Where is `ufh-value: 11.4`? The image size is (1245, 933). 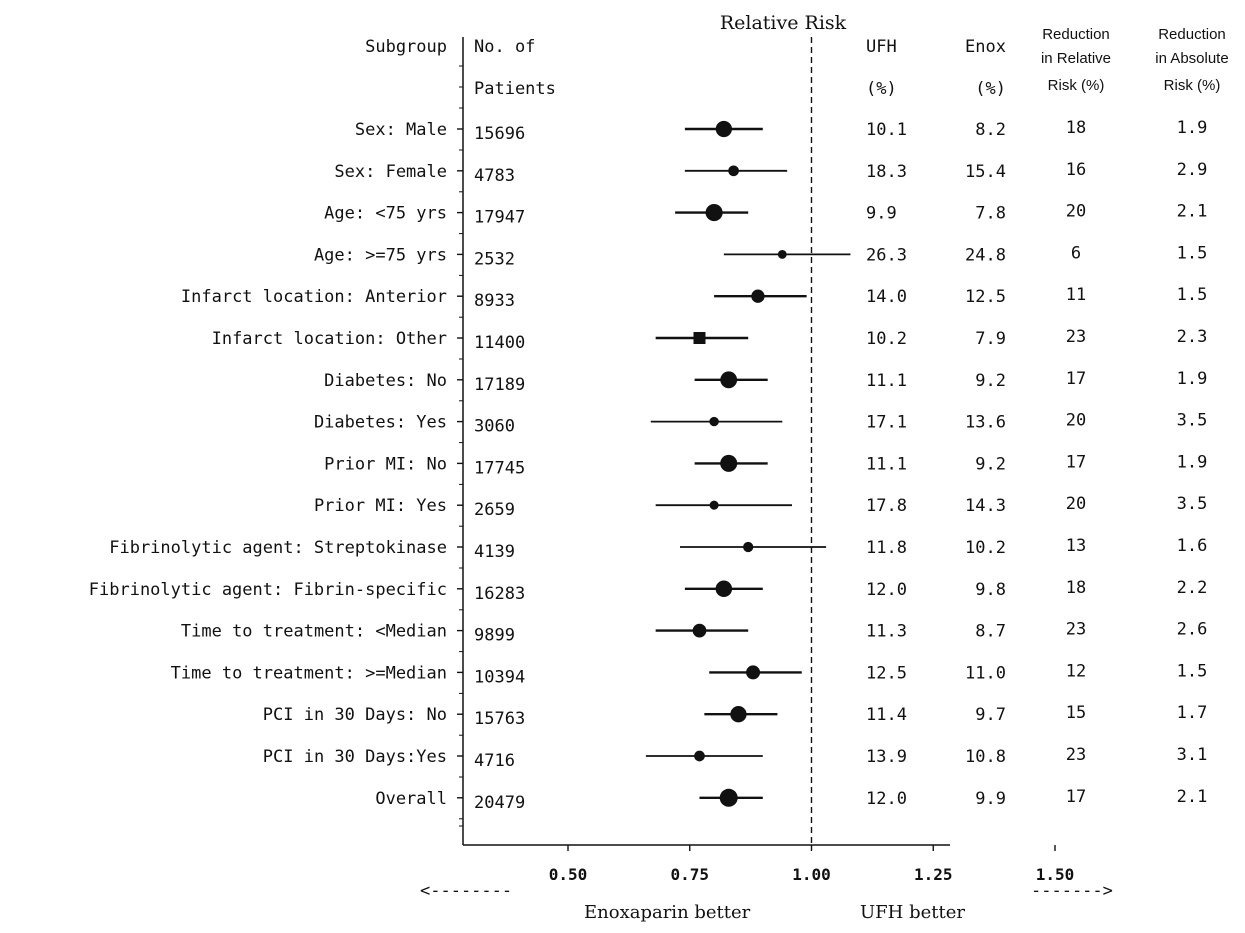 ufh-value: 11.4 is located at coordinates (886, 715).